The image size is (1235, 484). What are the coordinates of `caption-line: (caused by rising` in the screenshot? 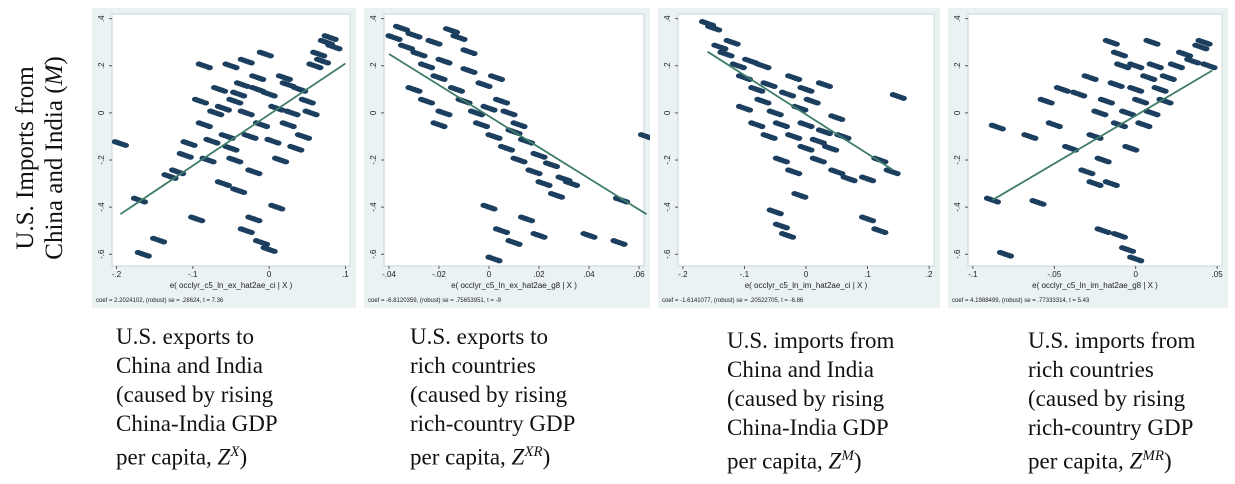 It's located at (195, 394).